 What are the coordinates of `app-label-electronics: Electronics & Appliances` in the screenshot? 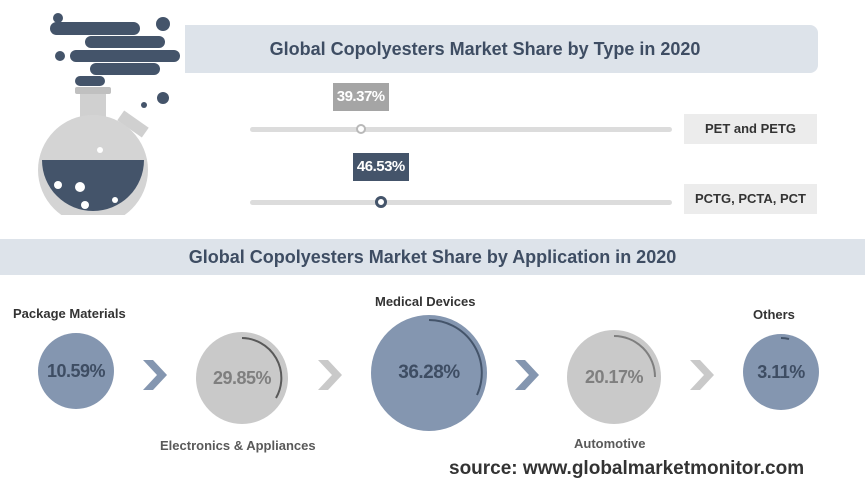 It's located at (238, 445).